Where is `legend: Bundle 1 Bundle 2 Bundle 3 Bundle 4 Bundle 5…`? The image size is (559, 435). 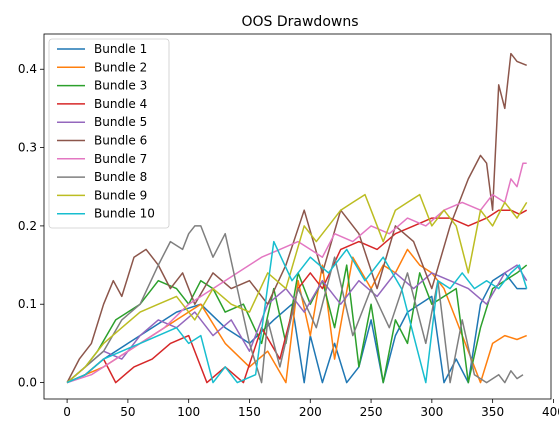 legend: Bundle 1 Bundle 2 Bundle 3 Bundle 4 Bundle 5… is located at coordinates (109, 133).